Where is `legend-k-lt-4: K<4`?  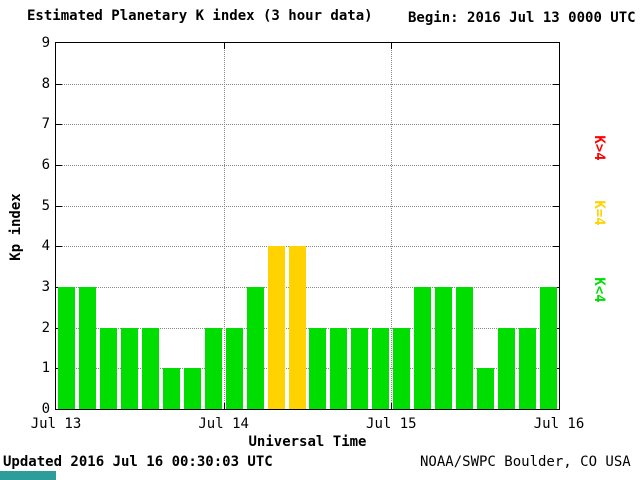
legend-k-lt-4: K<4 is located at coordinates (599, 290).